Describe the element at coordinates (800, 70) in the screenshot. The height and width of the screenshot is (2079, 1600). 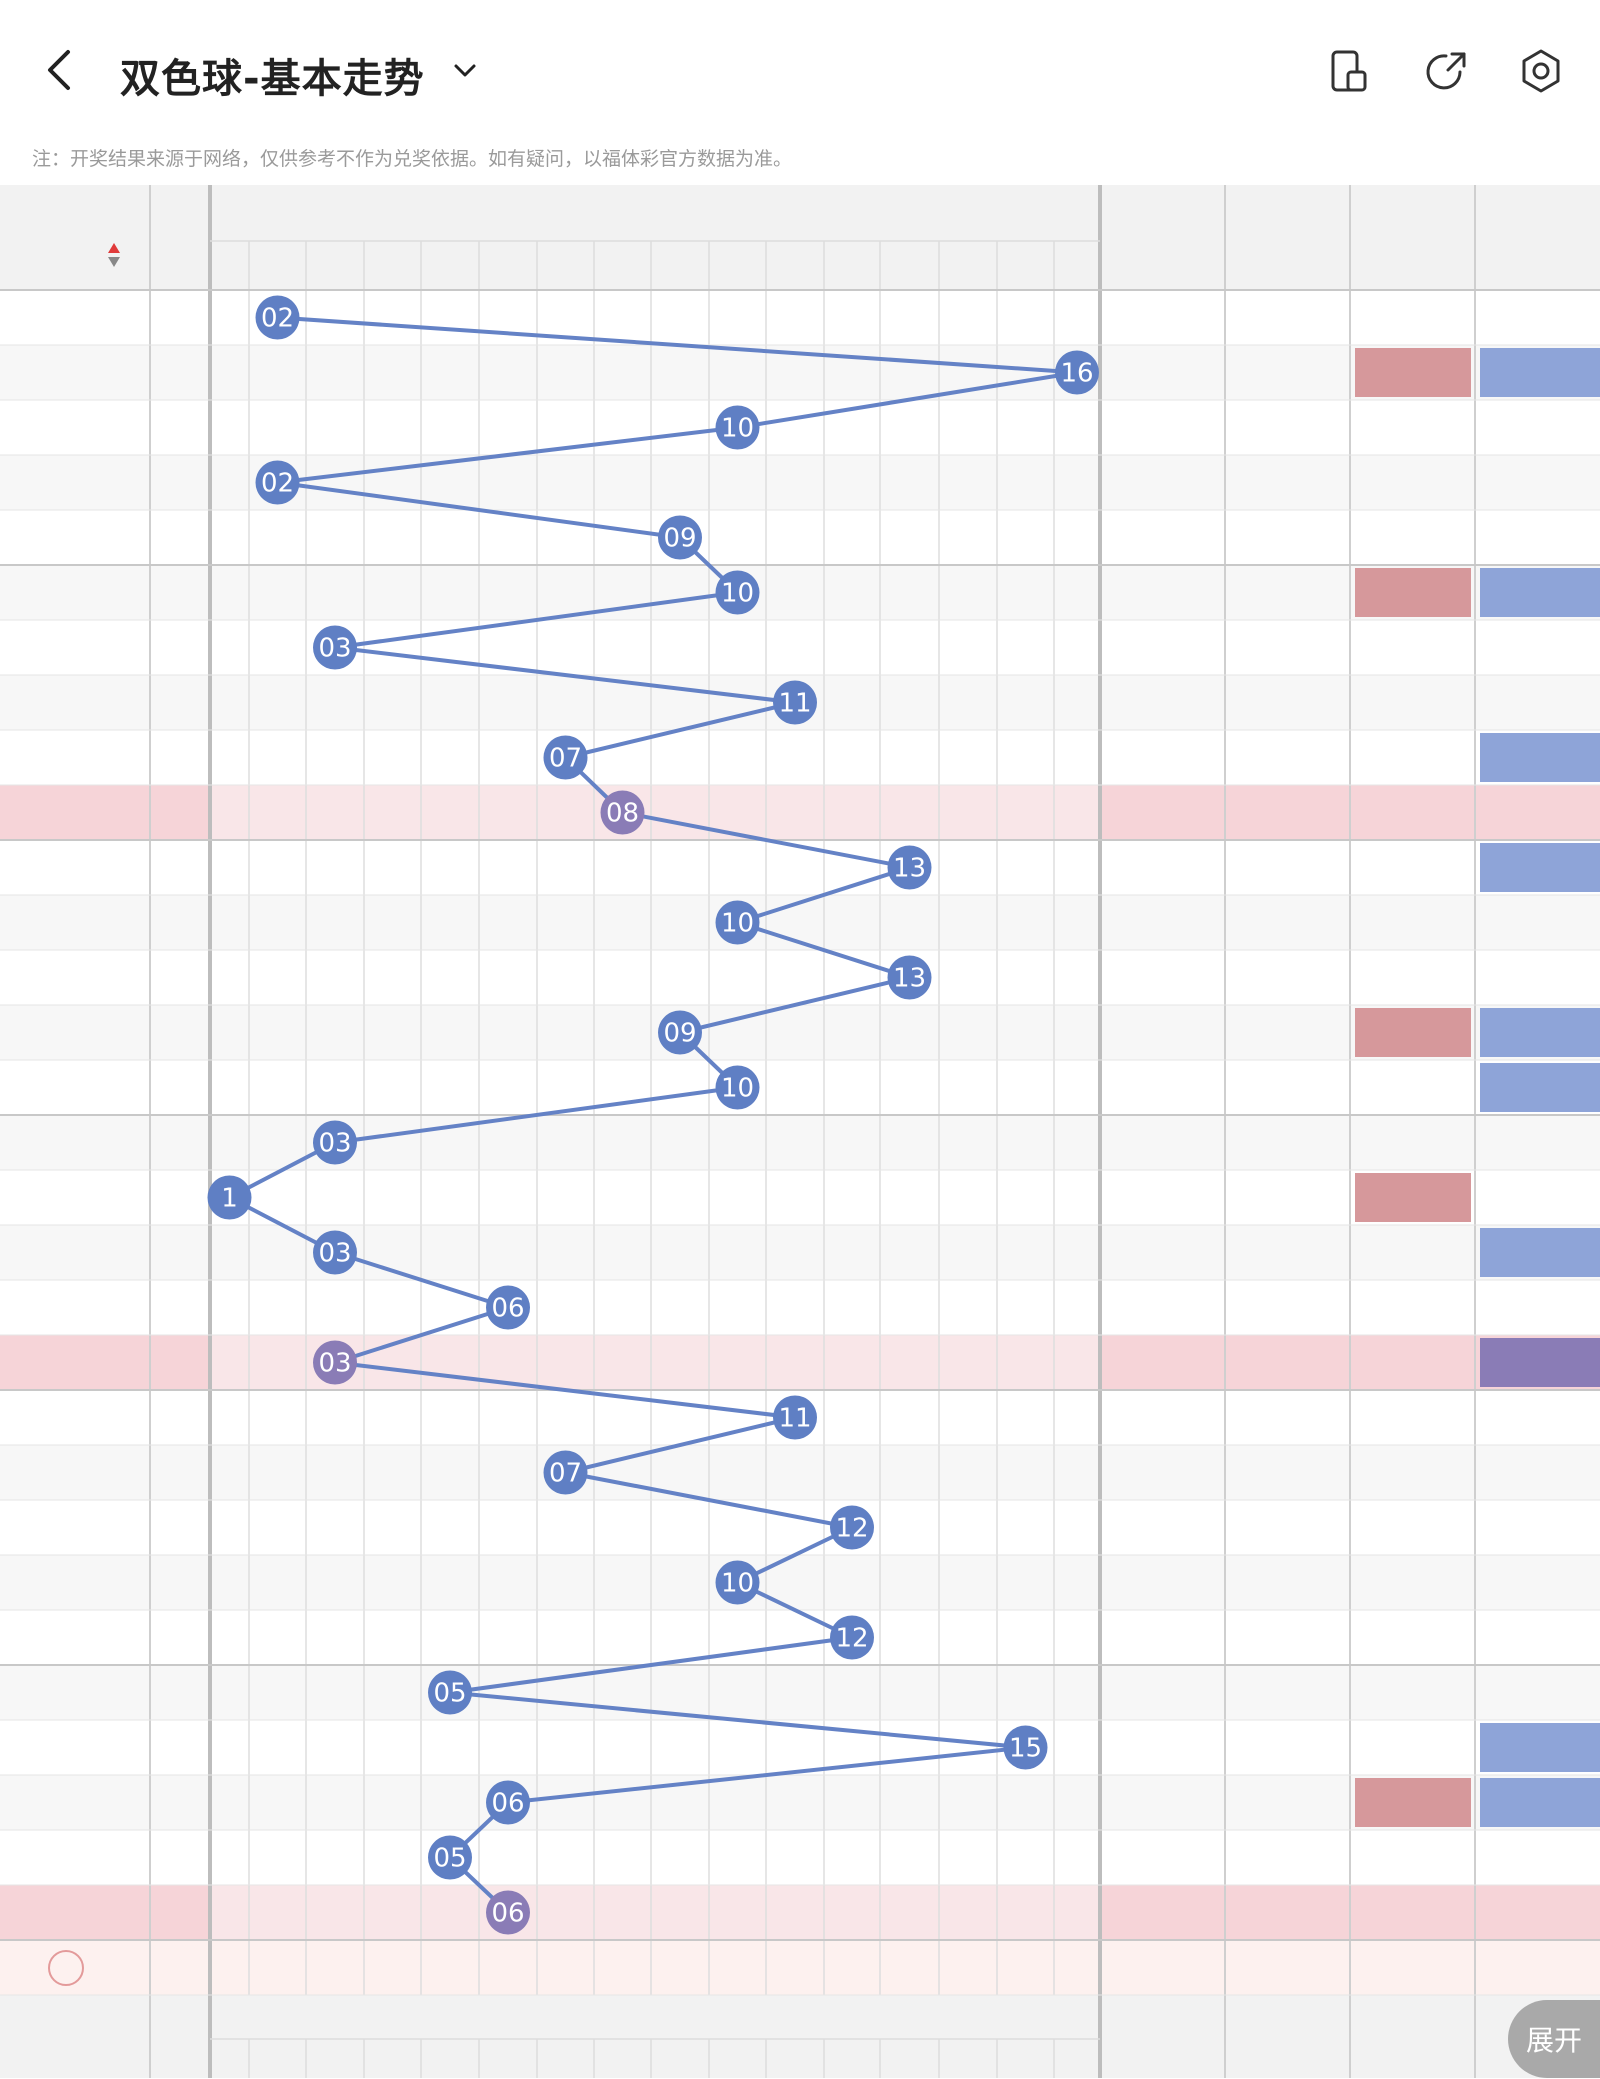
I see `app-header: 双色球-基本走势` at that location.